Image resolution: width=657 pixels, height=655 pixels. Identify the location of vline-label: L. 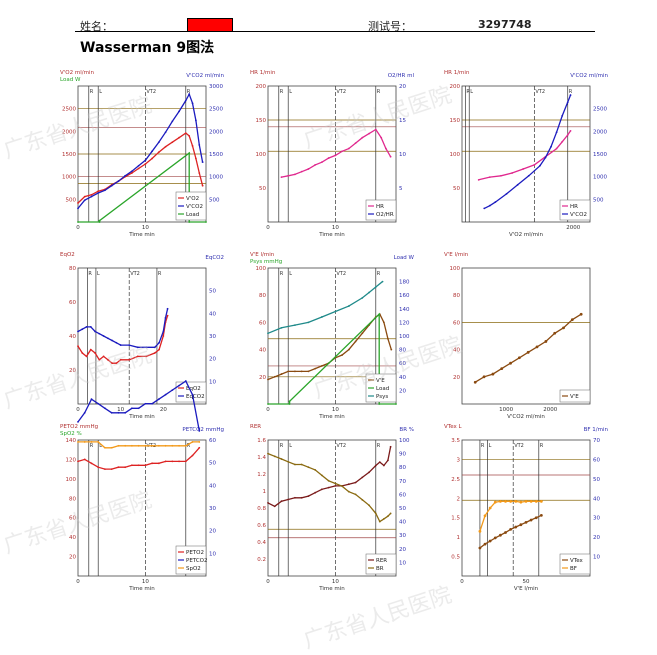
(100, 92).